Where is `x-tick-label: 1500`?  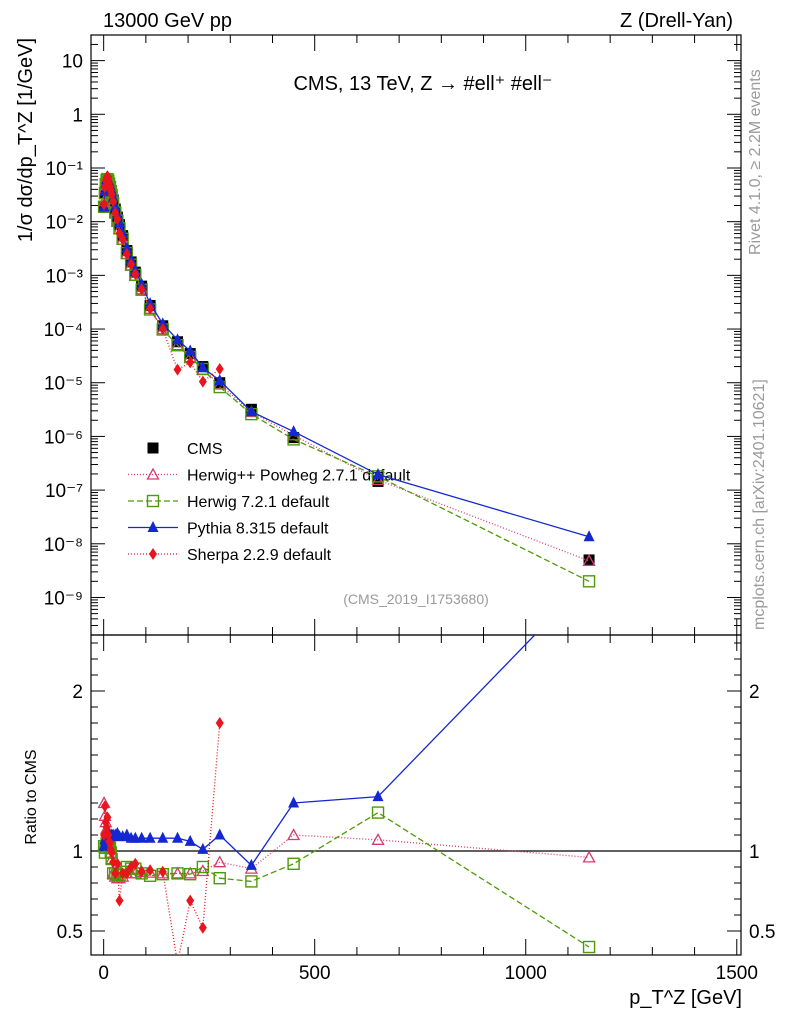 x-tick-label: 1500 is located at coordinates (737, 973).